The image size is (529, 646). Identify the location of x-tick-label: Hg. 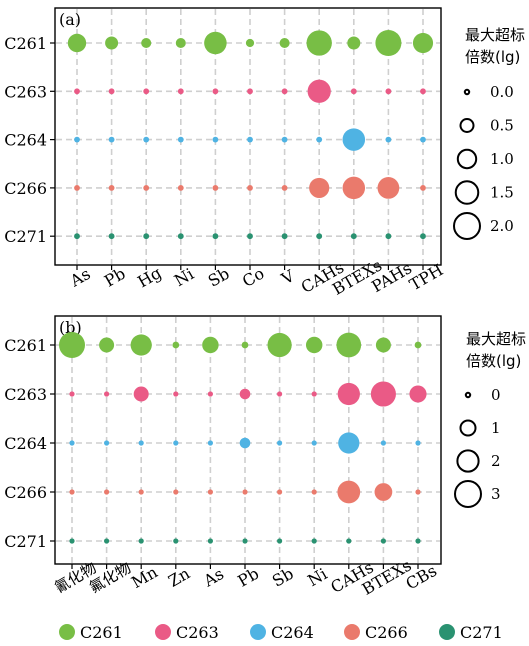
(149, 277).